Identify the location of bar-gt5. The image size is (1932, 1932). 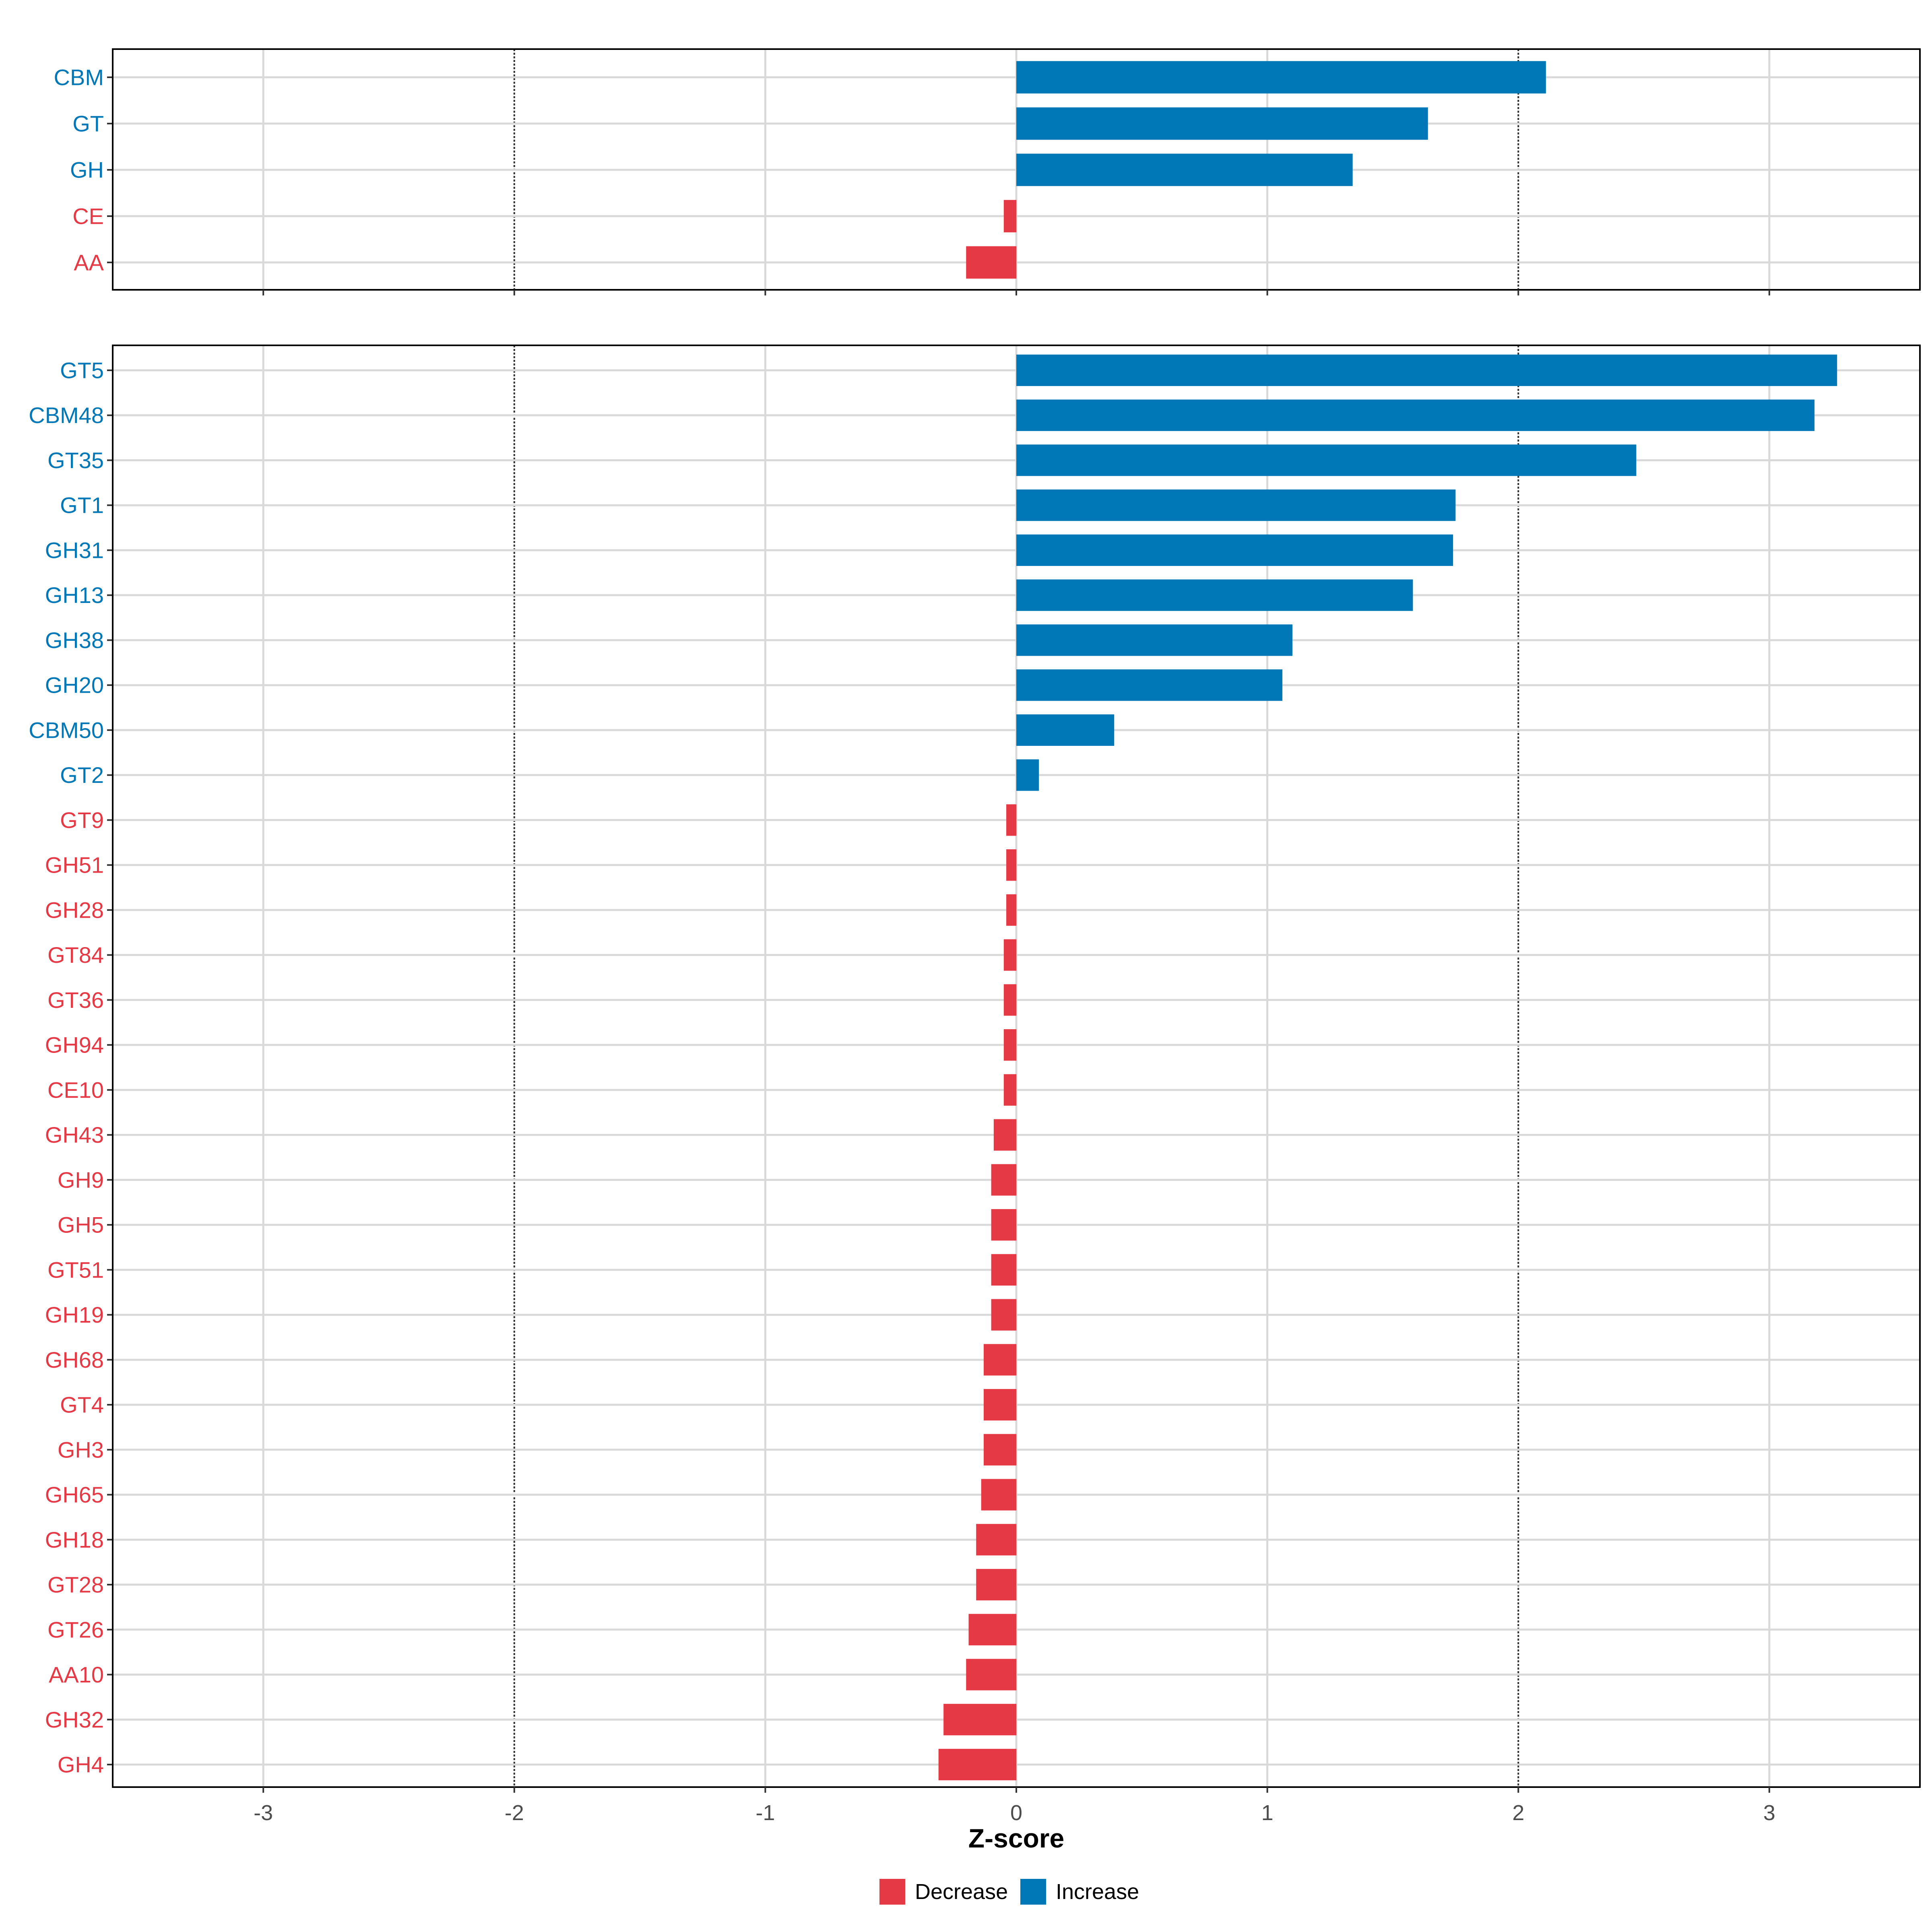
(1426, 370).